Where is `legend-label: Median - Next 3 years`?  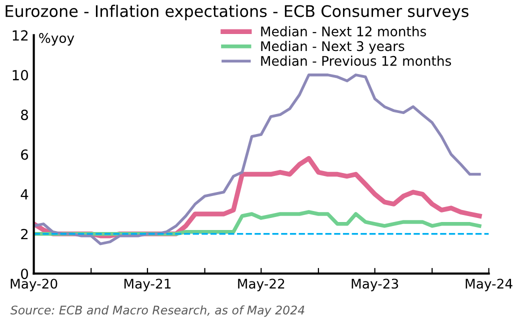
legend-label: Median - Next 3 years is located at coordinates (332, 47).